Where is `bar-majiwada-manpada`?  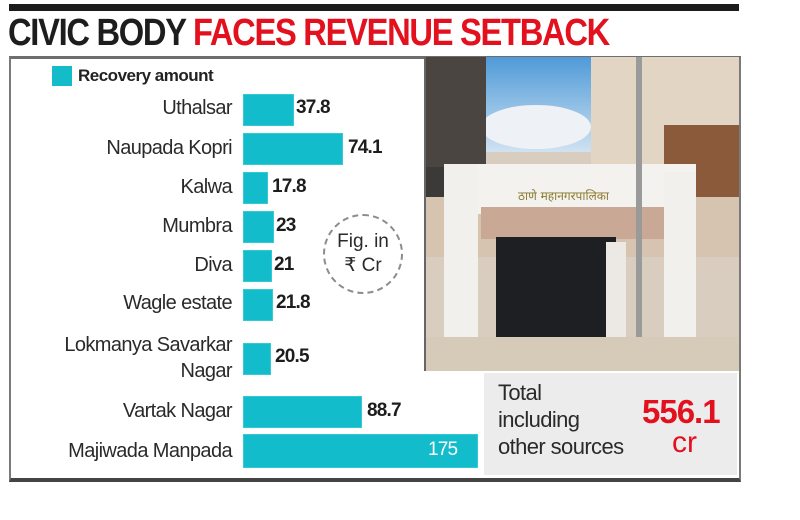 bar-majiwada-manpada is located at coordinates (360, 451).